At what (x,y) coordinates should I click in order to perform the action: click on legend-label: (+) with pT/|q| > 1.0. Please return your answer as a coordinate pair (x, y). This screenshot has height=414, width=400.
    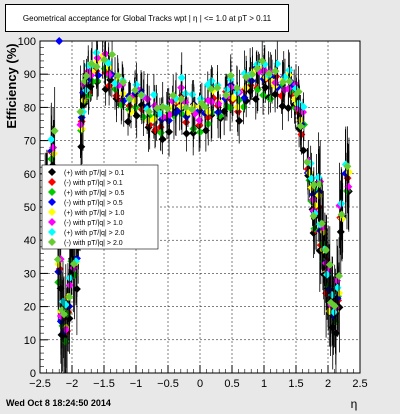
    Looking at the image, I should click on (94, 213).